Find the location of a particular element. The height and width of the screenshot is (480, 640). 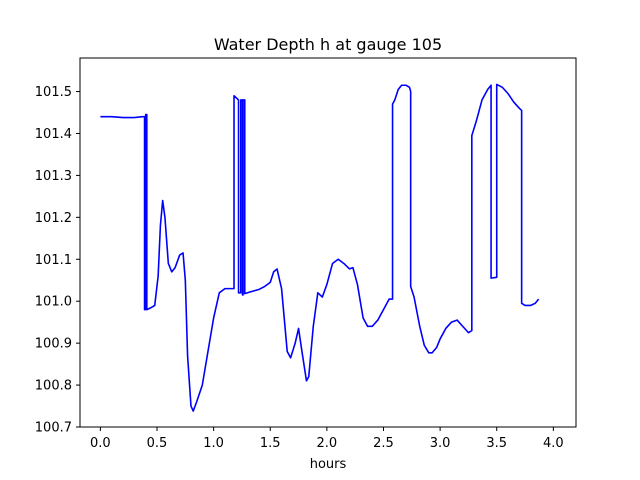

x-tick-label: 1.0 is located at coordinates (213, 443).